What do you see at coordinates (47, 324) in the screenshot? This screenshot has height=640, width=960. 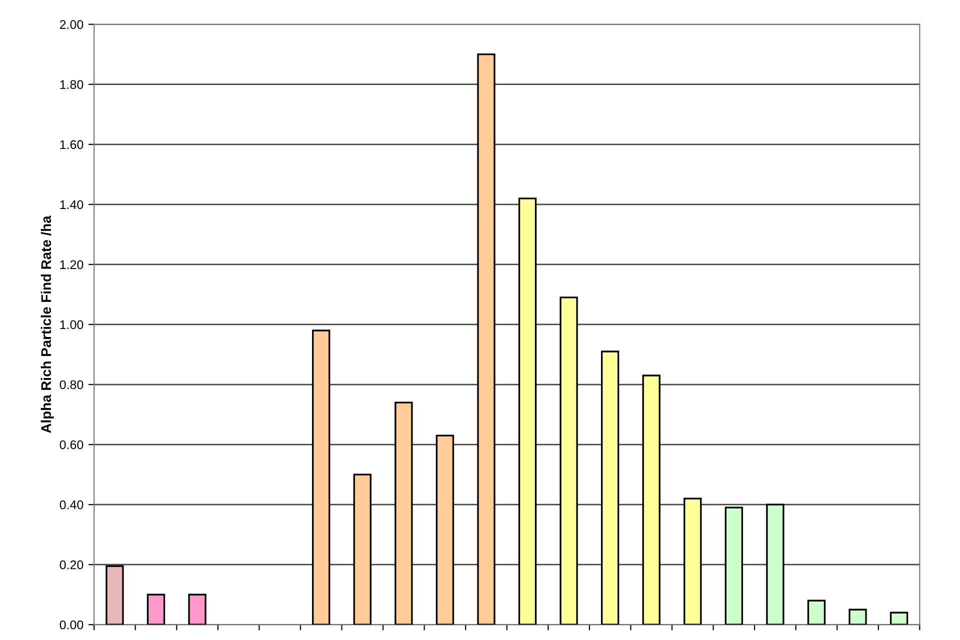 I see `y-axis-title: Alpha Rich Particle Find Rate /ha` at bounding box center [47, 324].